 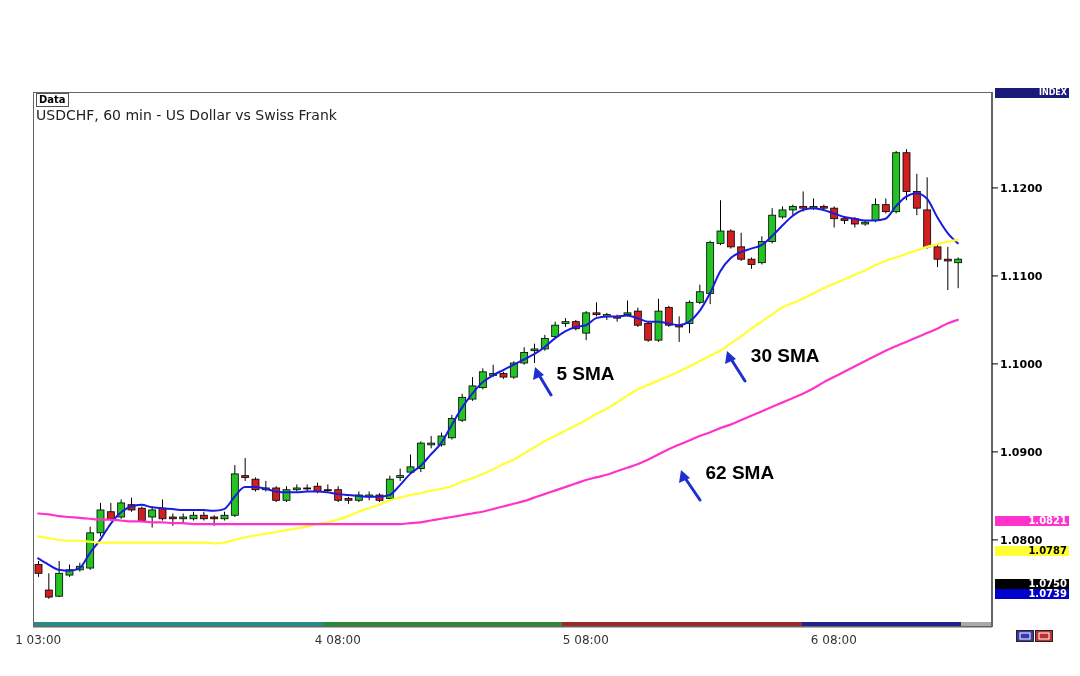 I want to click on text: 1.0821, so click(x=1032, y=521).